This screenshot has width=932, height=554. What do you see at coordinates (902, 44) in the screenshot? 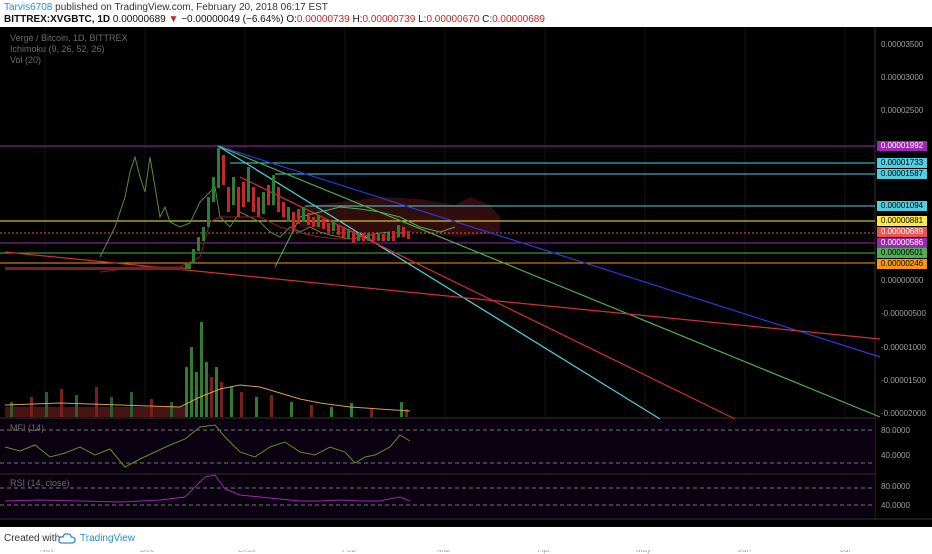
I see `price-axis-label: 0.00003500` at bounding box center [902, 44].